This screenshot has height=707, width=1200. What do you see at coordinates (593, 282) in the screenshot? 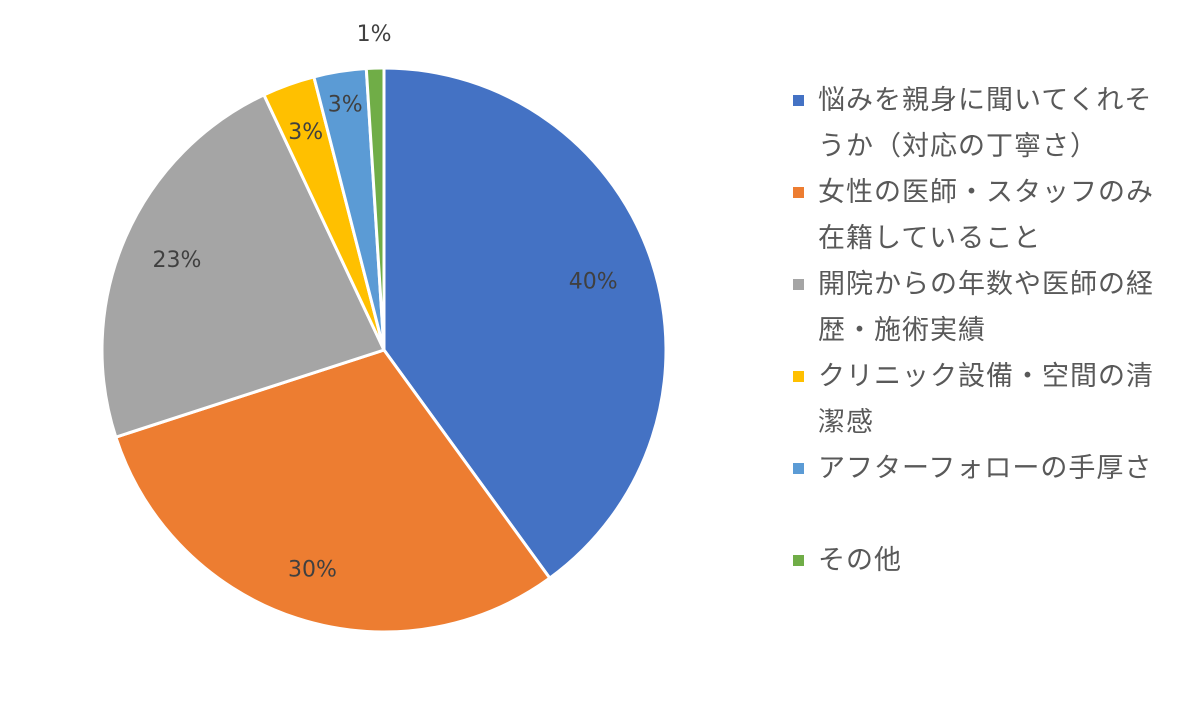
I see `data-label: 40%` at bounding box center [593, 282].